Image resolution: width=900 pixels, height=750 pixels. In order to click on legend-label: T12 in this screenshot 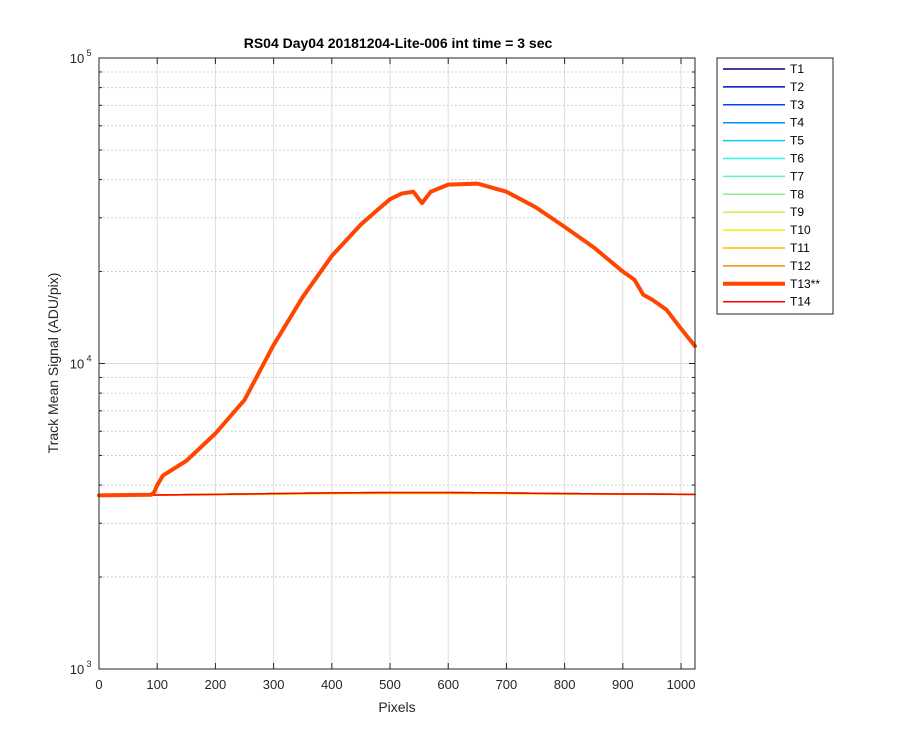, I will do `click(800, 266)`.